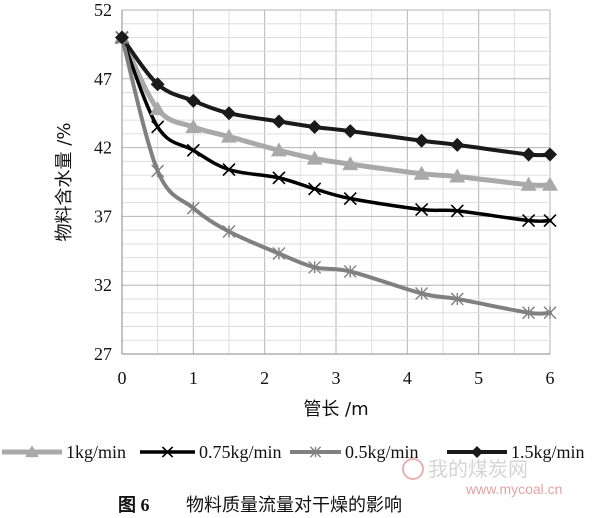 This screenshot has width=600, height=518. I want to click on x-tick-label: 2, so click(264, 378).